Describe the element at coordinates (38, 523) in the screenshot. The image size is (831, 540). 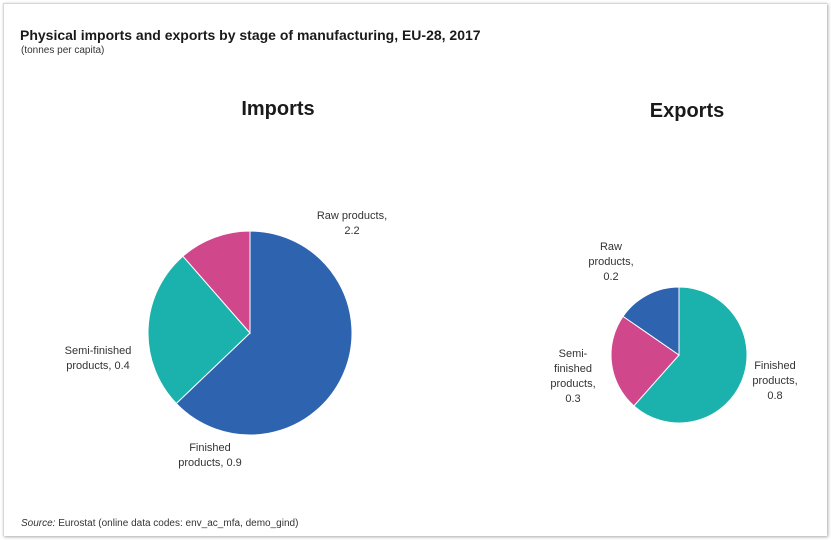
I see `source-label: Source:` at that location.